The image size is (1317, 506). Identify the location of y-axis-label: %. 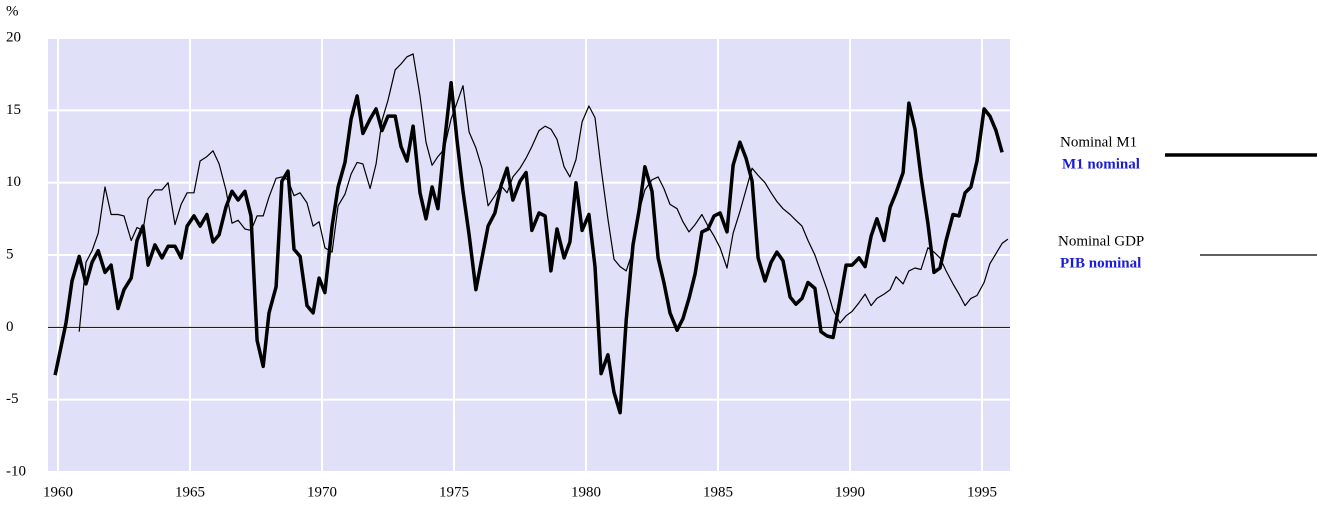
(12, 11).